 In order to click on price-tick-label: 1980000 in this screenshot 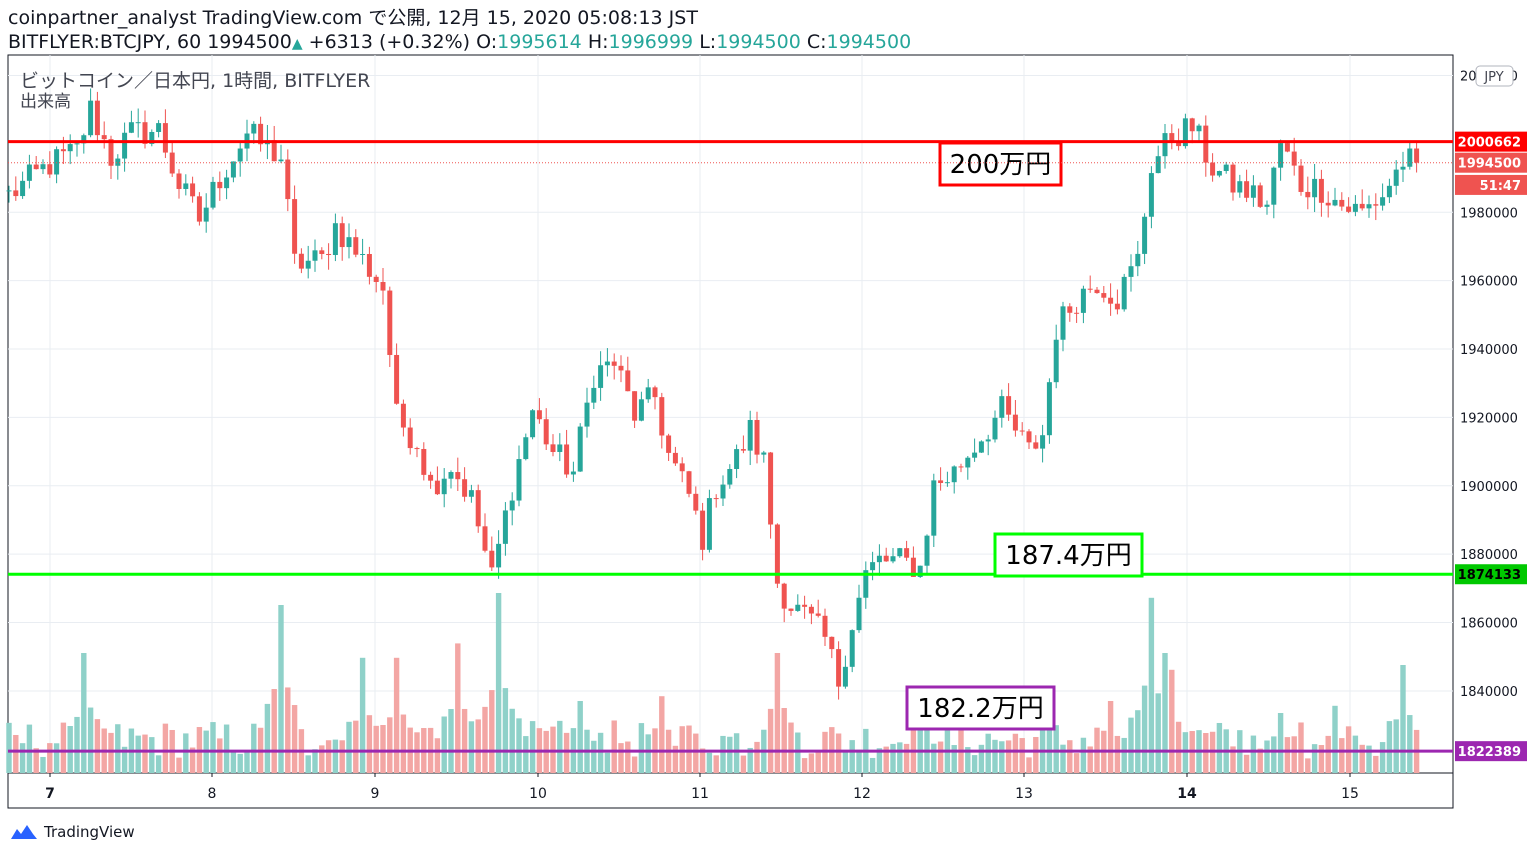, I will do `click(1489, 213)`.